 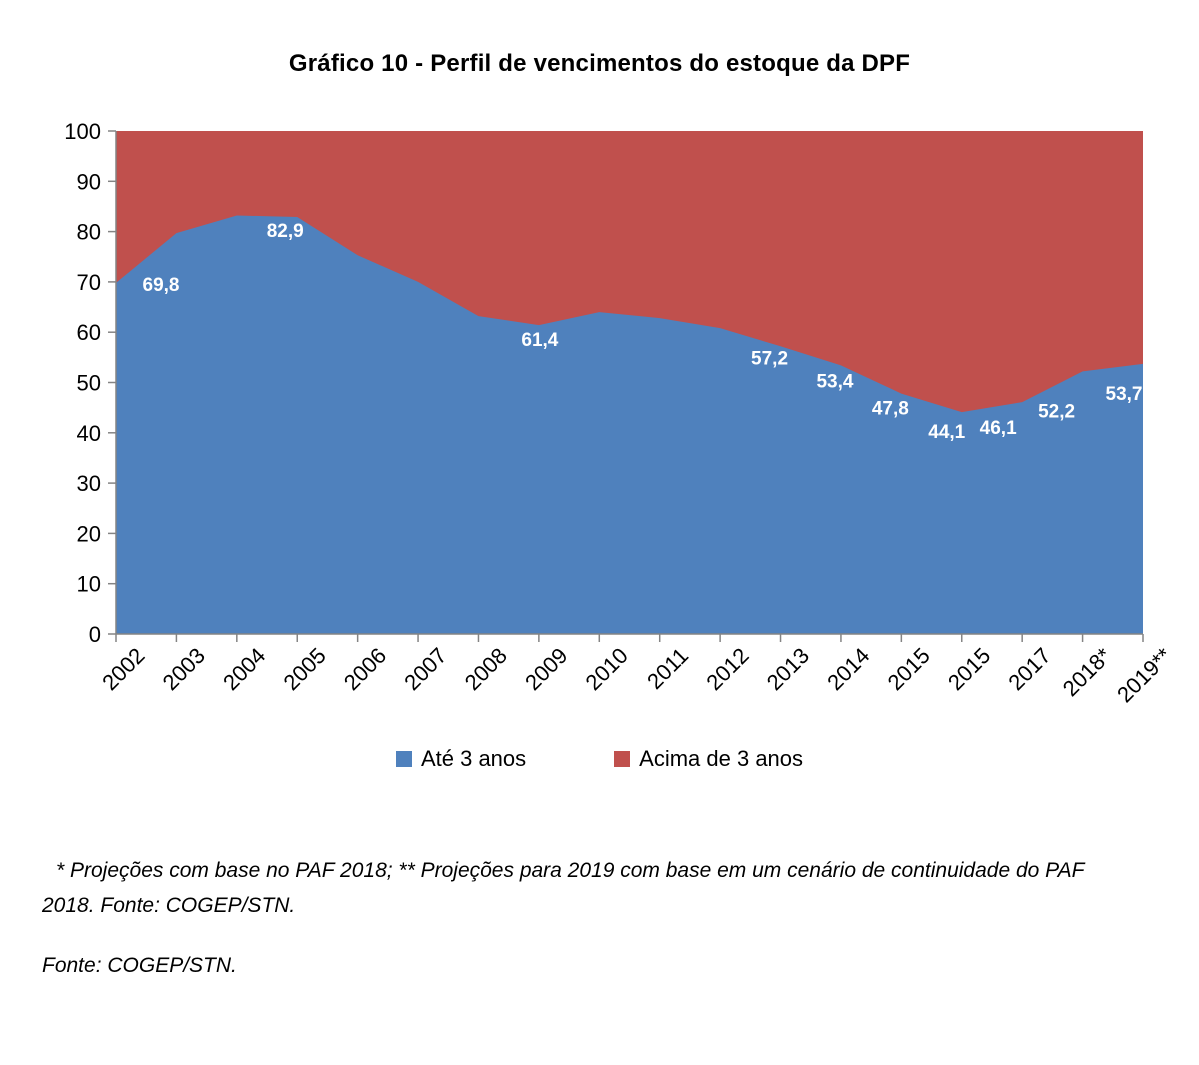 What do you see at coordinates (546, 669) in the screenshot?
I see `x-tick-label: 2009` at bounding box center [546, 669].